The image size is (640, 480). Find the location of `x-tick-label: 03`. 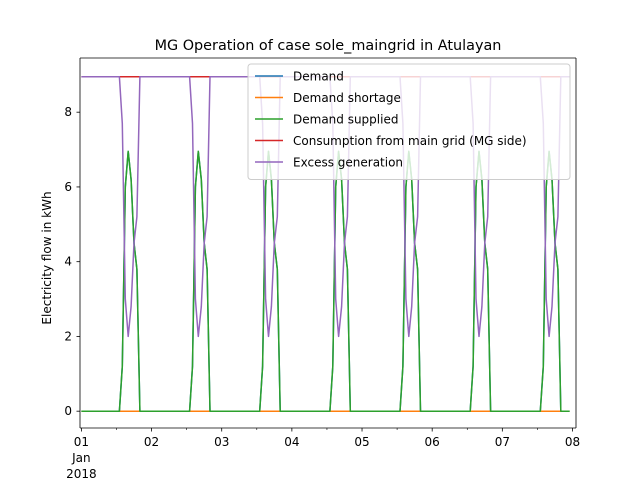

x-tick-label: 03 is located at coordinates (221, 442).